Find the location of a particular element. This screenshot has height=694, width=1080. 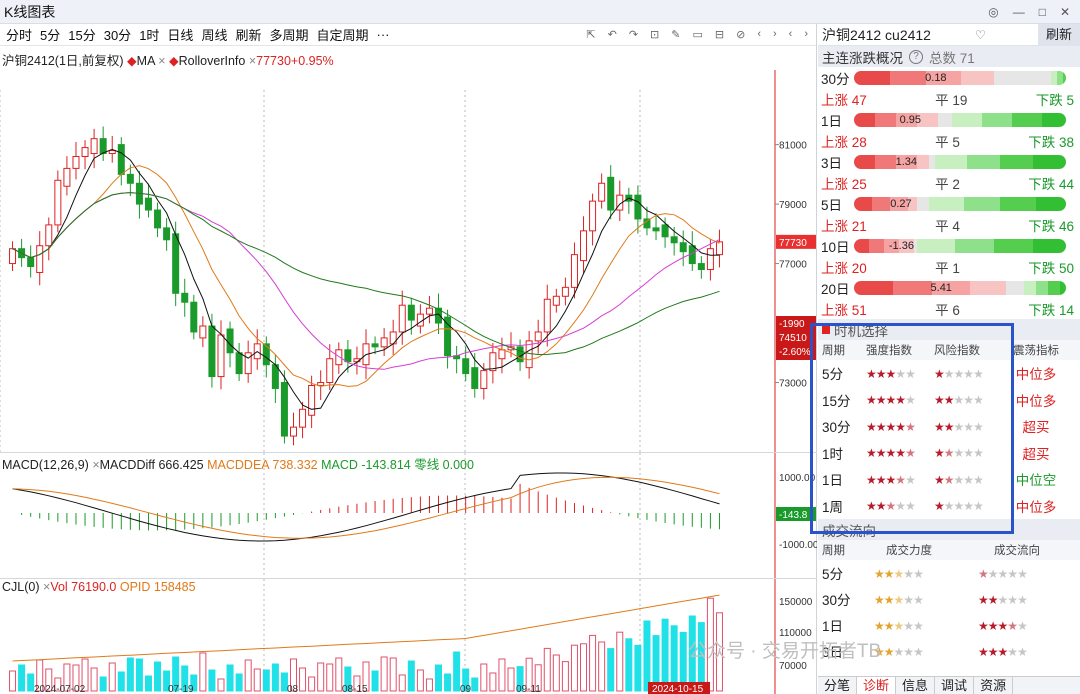

tf-day: 日线 is located at coordinates (180, 35).